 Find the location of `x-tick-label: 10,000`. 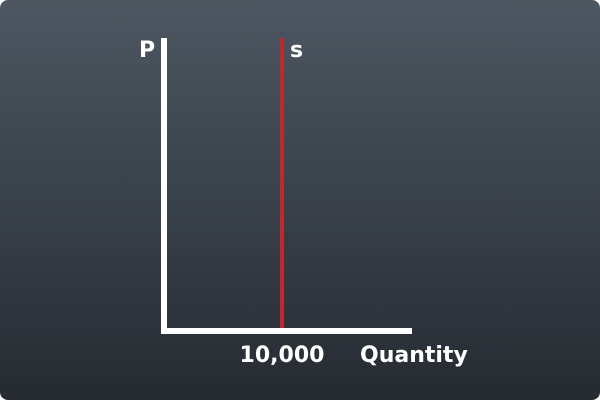

x-tick-label: 10,000 is located at coordinates (282, 355).